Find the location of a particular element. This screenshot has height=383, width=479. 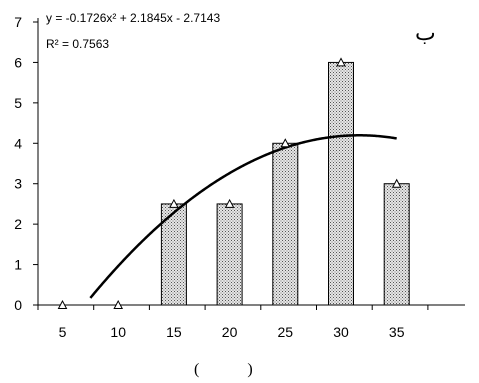

y-tick-label-1: 1 is located at coordinates (18, 265).